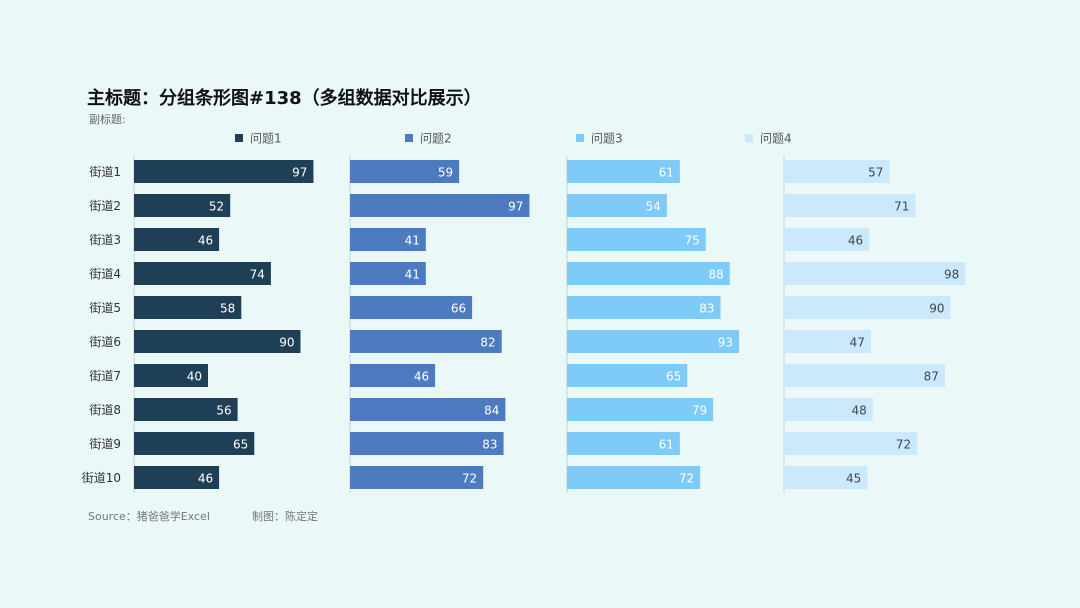 This screenshot has height=608, width=1080. Describe the element at coordinates (716, 275) in the screenshot. I see `bar-value-label: 88` at that location.